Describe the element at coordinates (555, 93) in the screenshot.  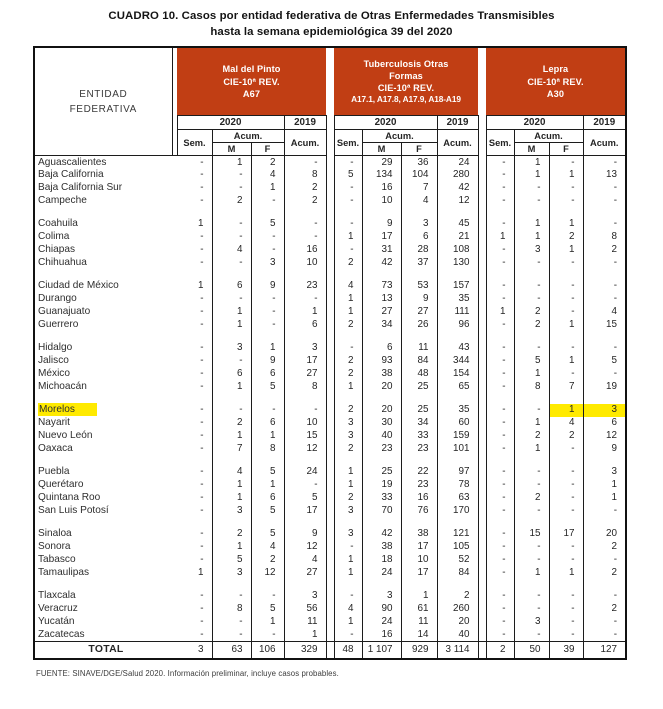
I see `disease-title-line: A30` at that location.